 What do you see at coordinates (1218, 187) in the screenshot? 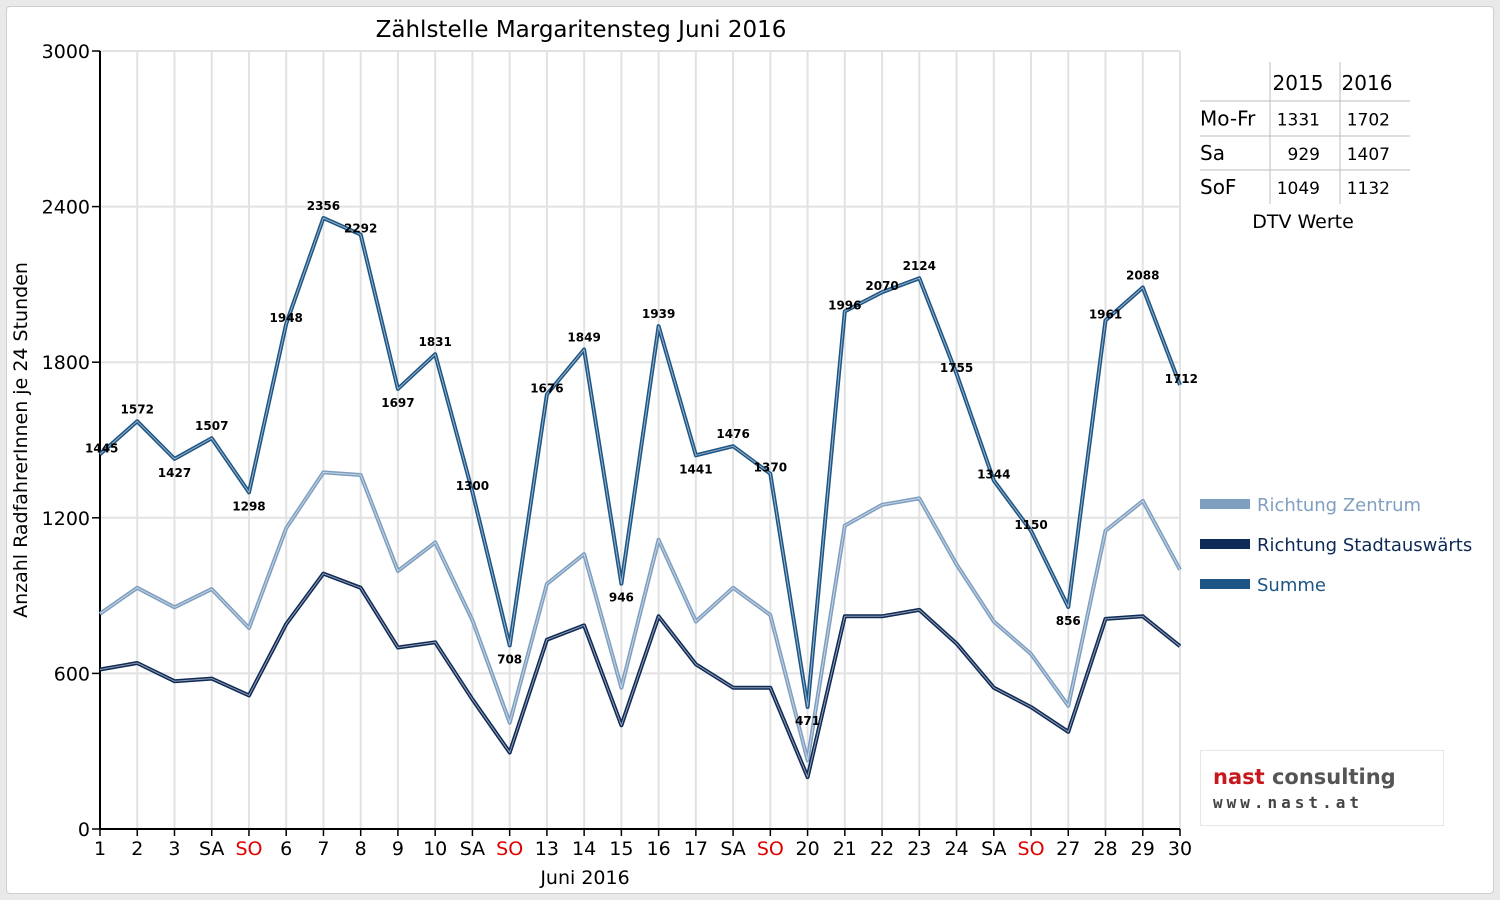
I see `table-row-label: SoF` at bounding box center [1218, 187].